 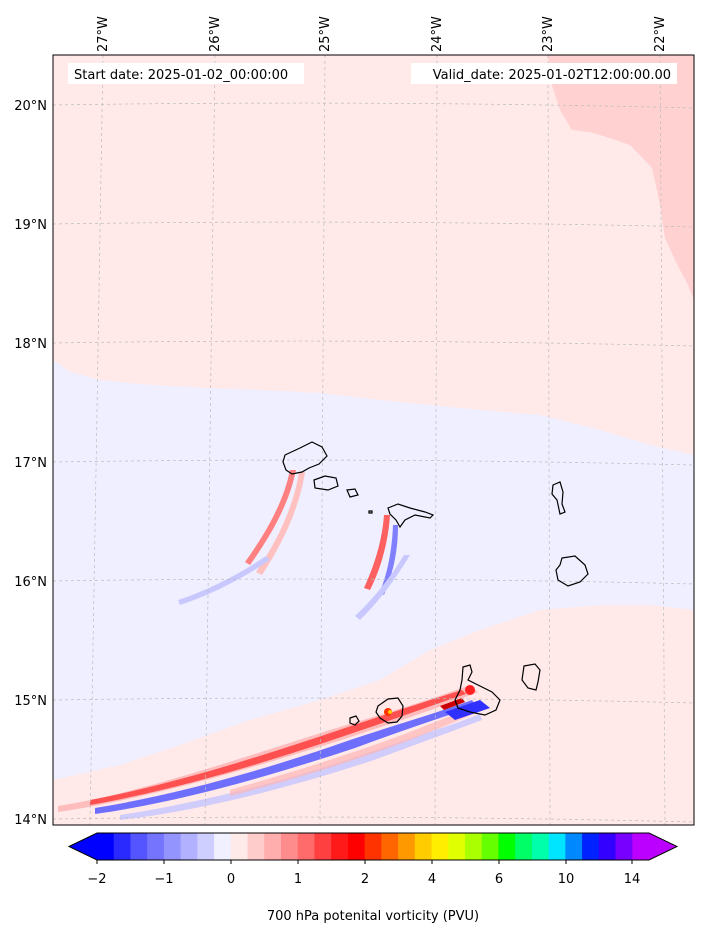 I want to click on island-sao-vicente, so click(x=326, y=483).